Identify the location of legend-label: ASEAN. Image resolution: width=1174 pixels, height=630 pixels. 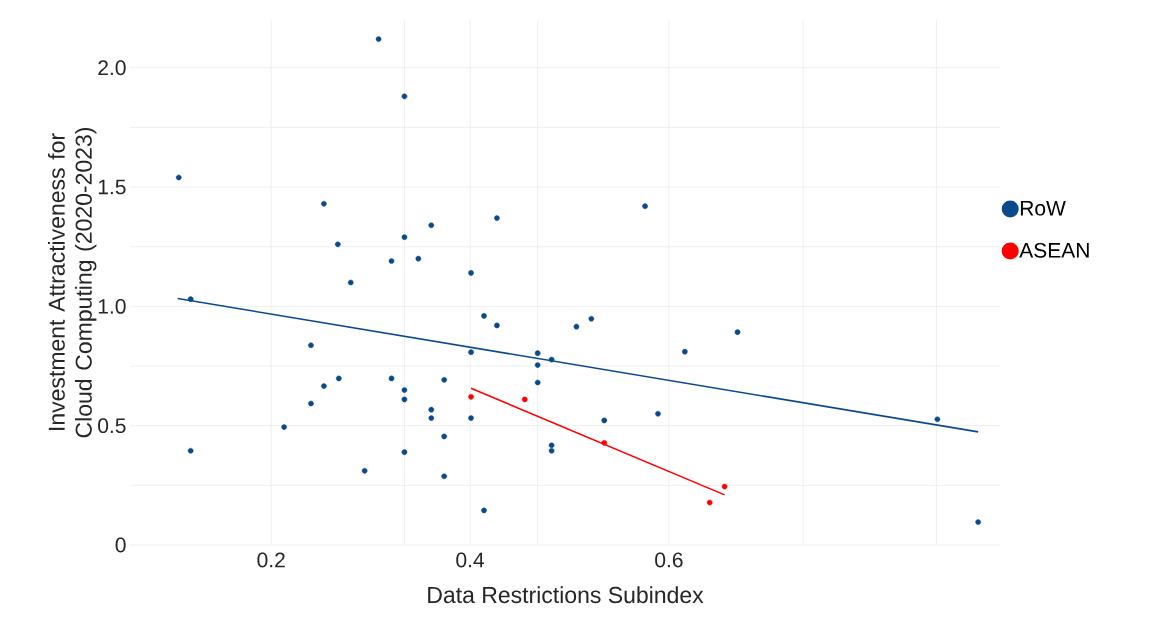
(1054, 250).